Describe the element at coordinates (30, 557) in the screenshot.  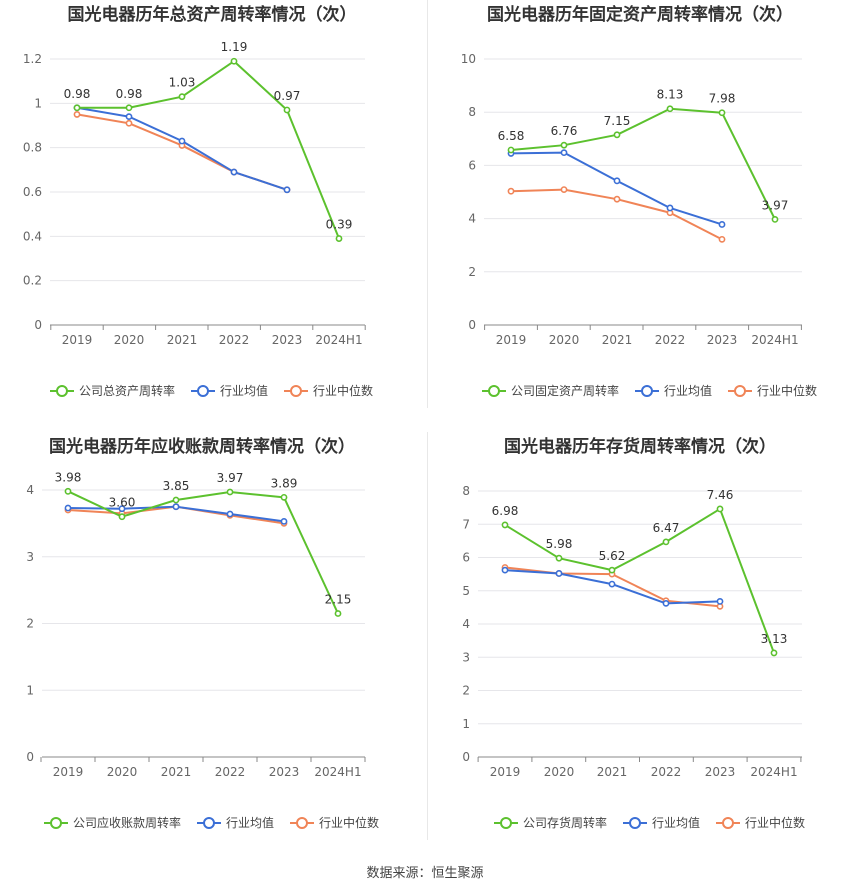
I see `y-tick-label: 3` at that location.